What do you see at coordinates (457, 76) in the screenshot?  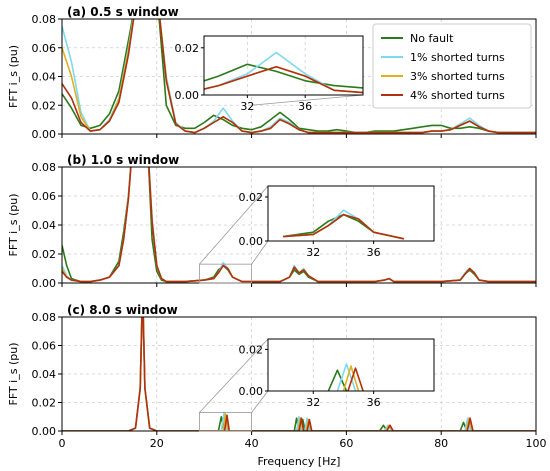 I see `legend-label: 3% shorted turns` at bounding box center [457, 76].